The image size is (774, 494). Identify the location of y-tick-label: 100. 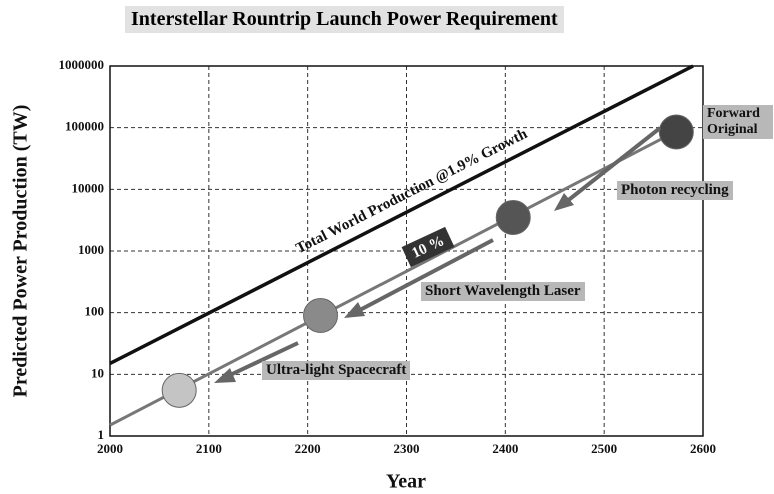
(95, 311).